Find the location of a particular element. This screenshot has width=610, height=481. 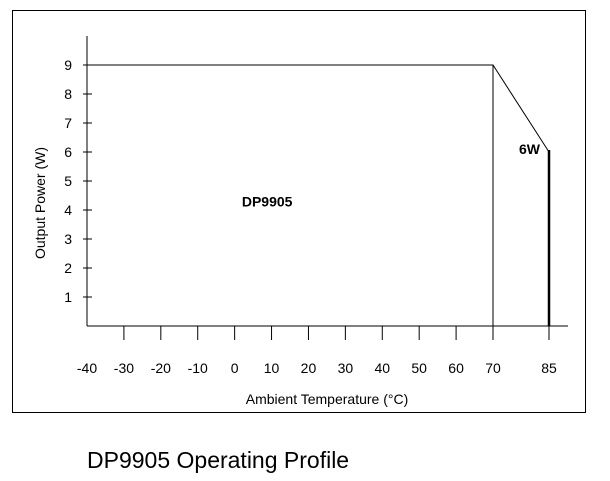

y-axis-title: Output Power (W) is located at coordinates (40, 203).